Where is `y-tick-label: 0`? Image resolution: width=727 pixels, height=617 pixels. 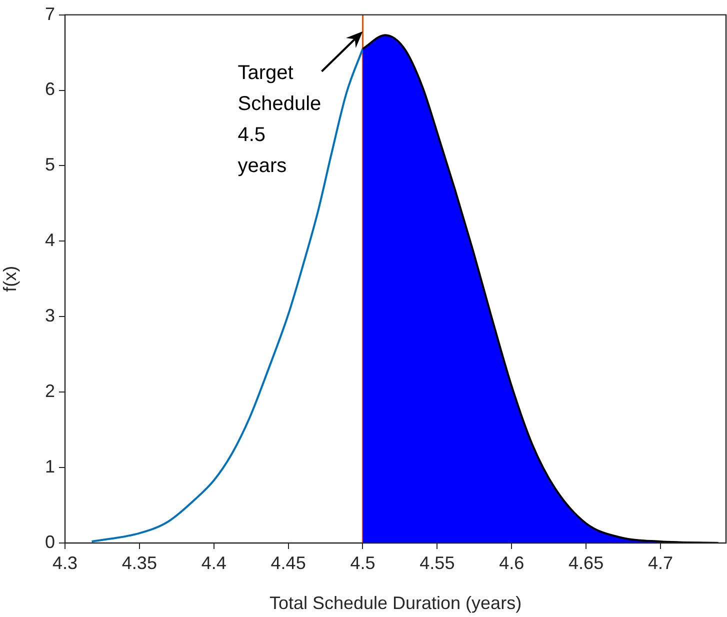
y-tick-label: 0 is located at coordinates (49, 542).